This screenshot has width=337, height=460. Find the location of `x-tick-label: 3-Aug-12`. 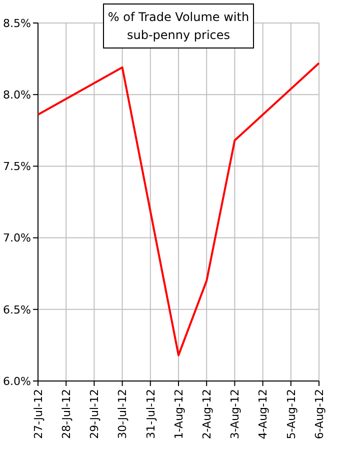

x-tick-label: 3-Aug-12 is located at coordinates (235, 414).